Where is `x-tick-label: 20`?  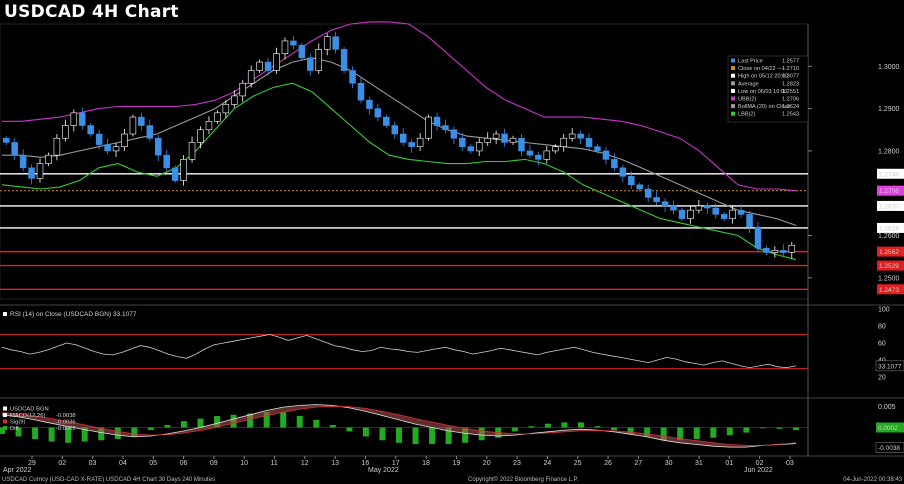
x-tick-label: 20 is located at coordinates (487, 463).